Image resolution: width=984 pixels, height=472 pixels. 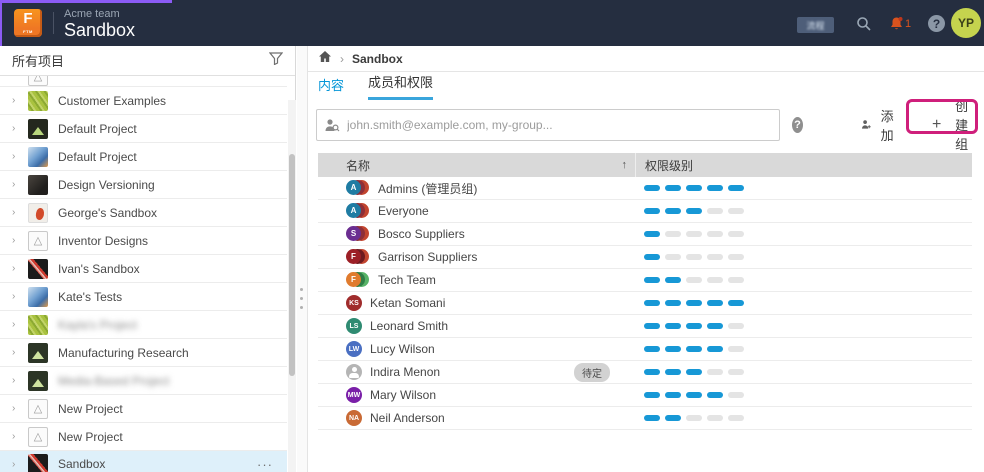 I want to click on sidebar-scrollbar-thumb, so click(x=292, y=265).